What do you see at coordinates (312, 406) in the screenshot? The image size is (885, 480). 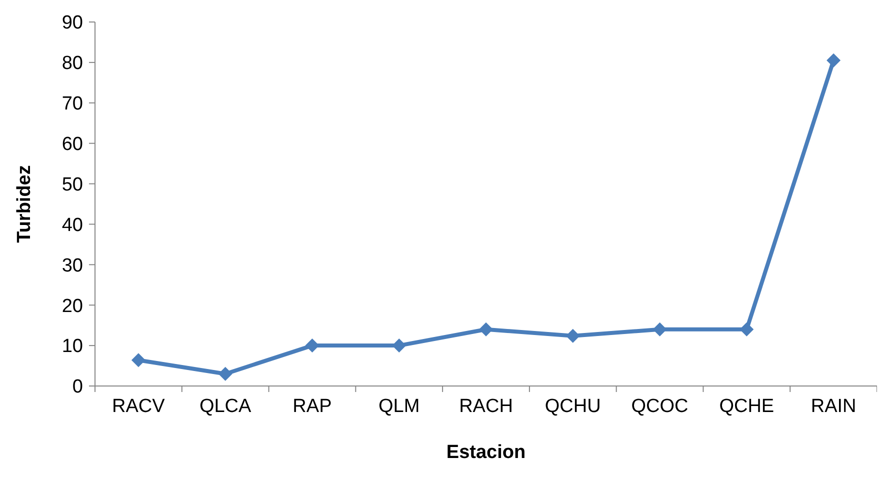 I see `x-tick-label: RAP` at bounding box center [312, 406].